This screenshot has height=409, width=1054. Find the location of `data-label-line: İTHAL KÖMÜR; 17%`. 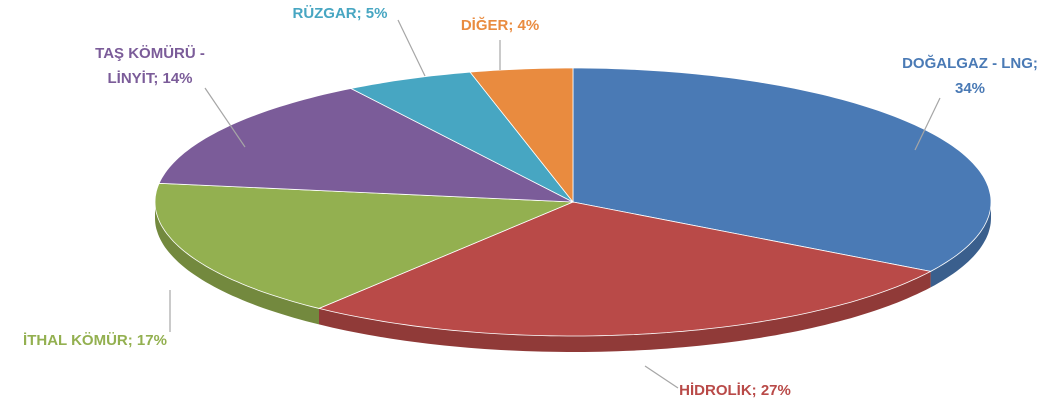

data-label-line: İTHAL KÖMÜR; 17% is located at coordinates (95, 340).